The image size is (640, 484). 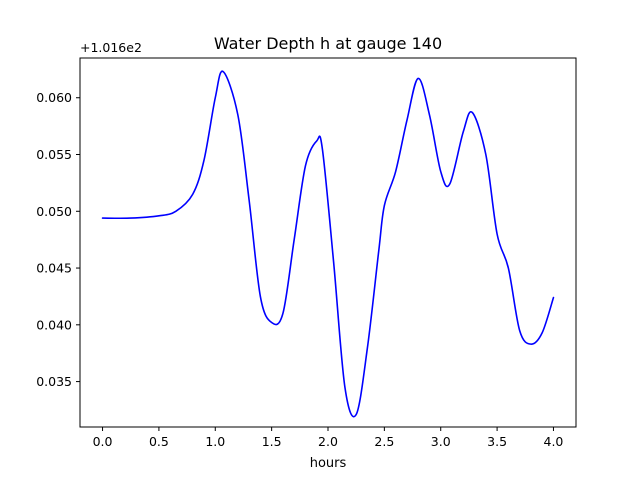 What do you see at coordinates (54, 154) in the screenshot?
I see `y-tick-label: 0.055` at bounding box center [54, 154].